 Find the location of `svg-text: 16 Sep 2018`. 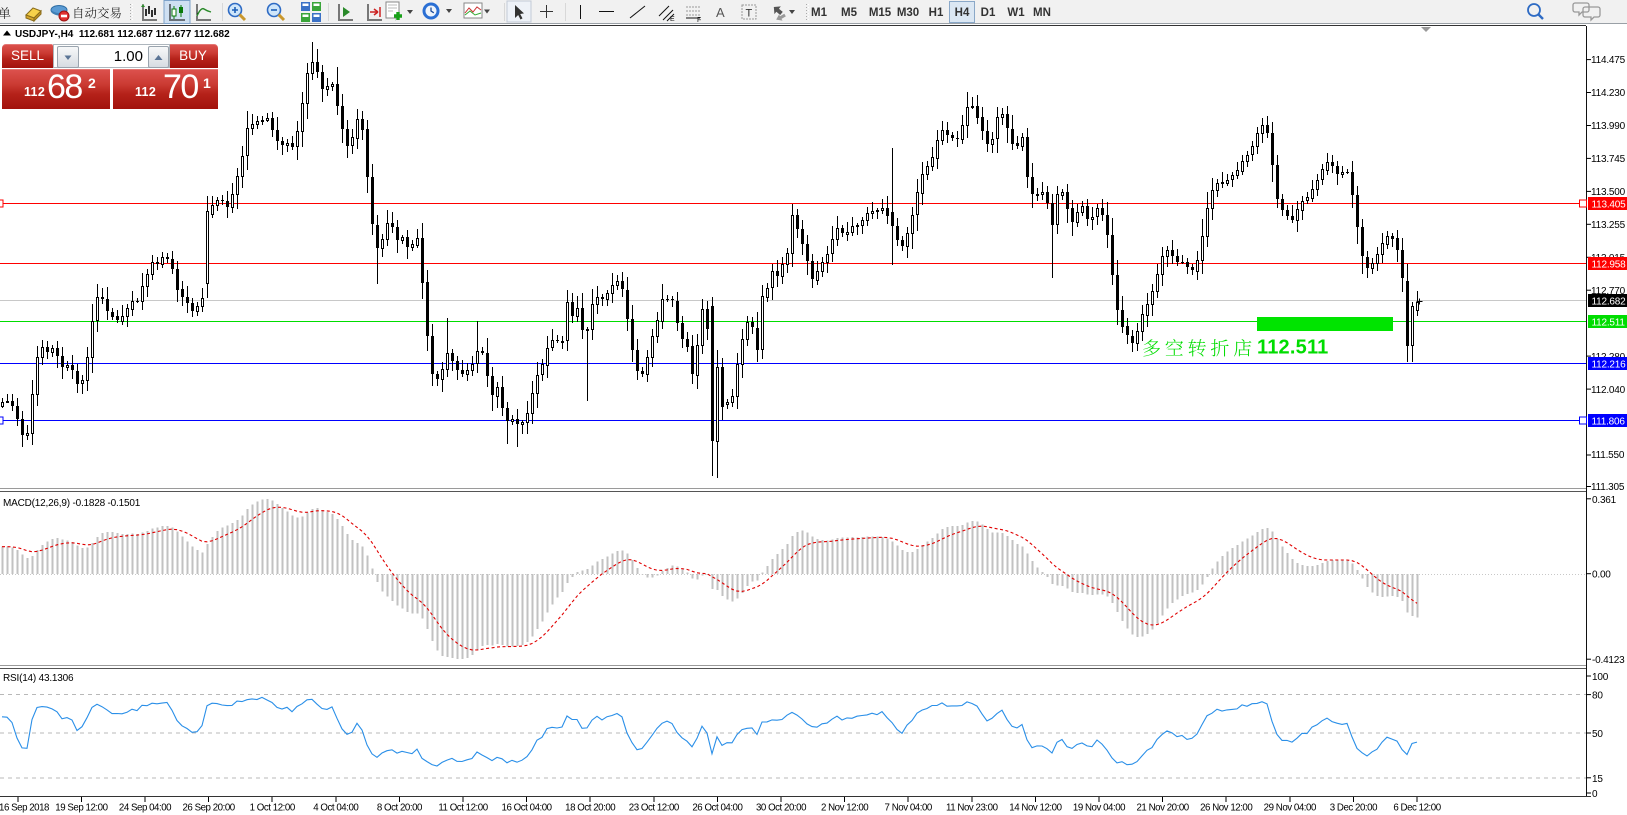

svg-text: 16 Sep 2018 is located at coordinates (24, 808).